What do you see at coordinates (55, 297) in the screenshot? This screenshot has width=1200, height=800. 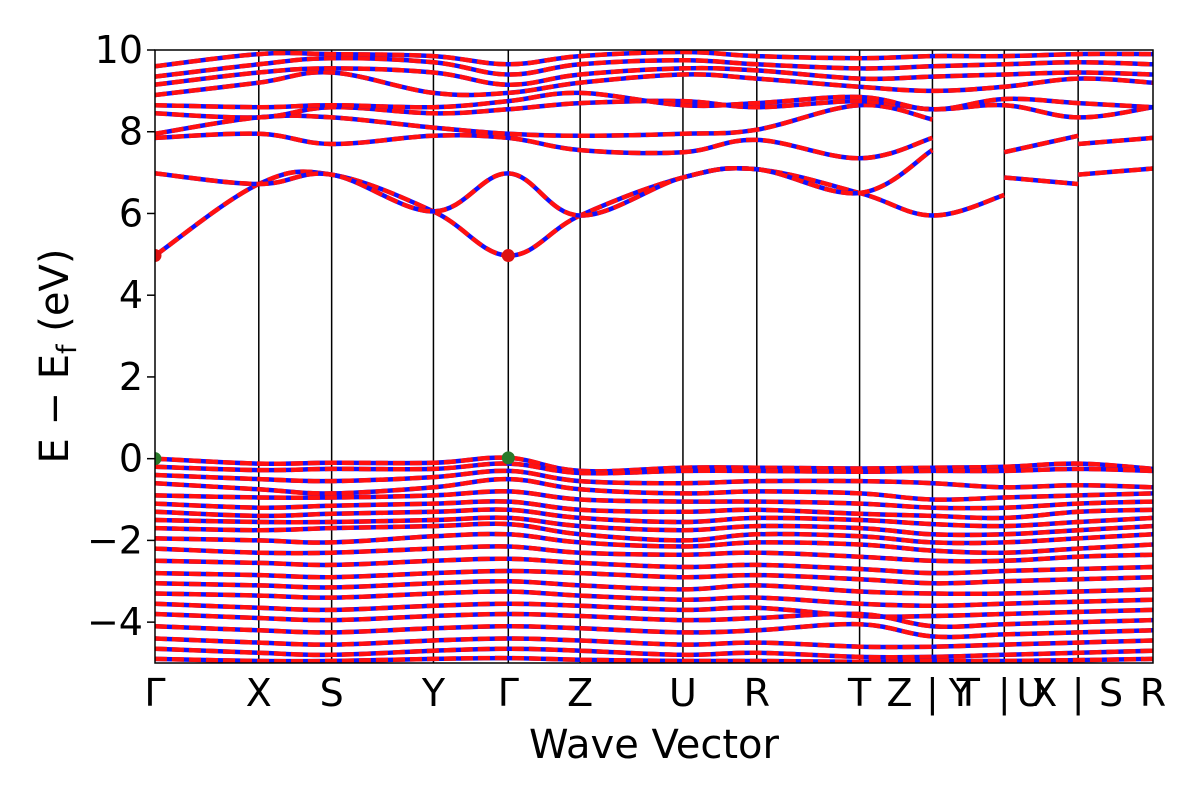 I see `y-axis-title-unit: (eV)` at bounding box center [55, 297].